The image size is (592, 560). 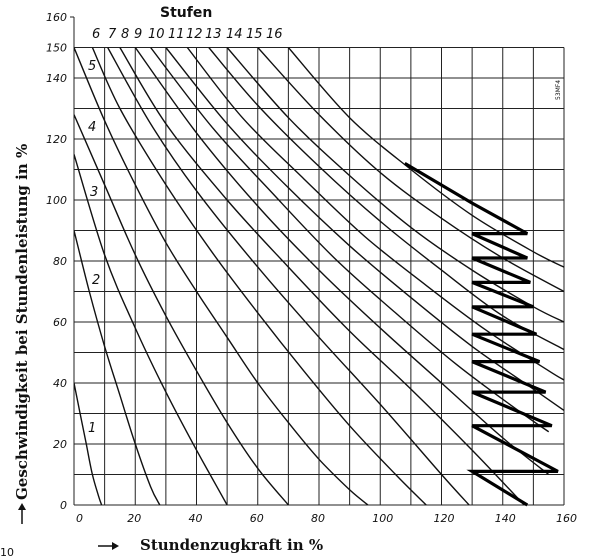 I want to click on y-tick-label: 0, so click(x=63, y=505).